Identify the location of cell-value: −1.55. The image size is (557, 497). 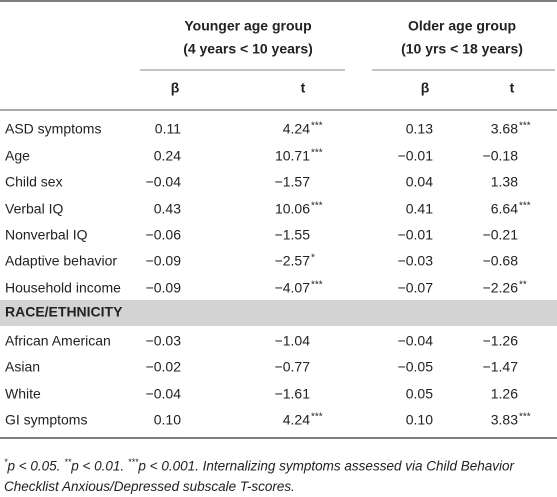
(293, 235).